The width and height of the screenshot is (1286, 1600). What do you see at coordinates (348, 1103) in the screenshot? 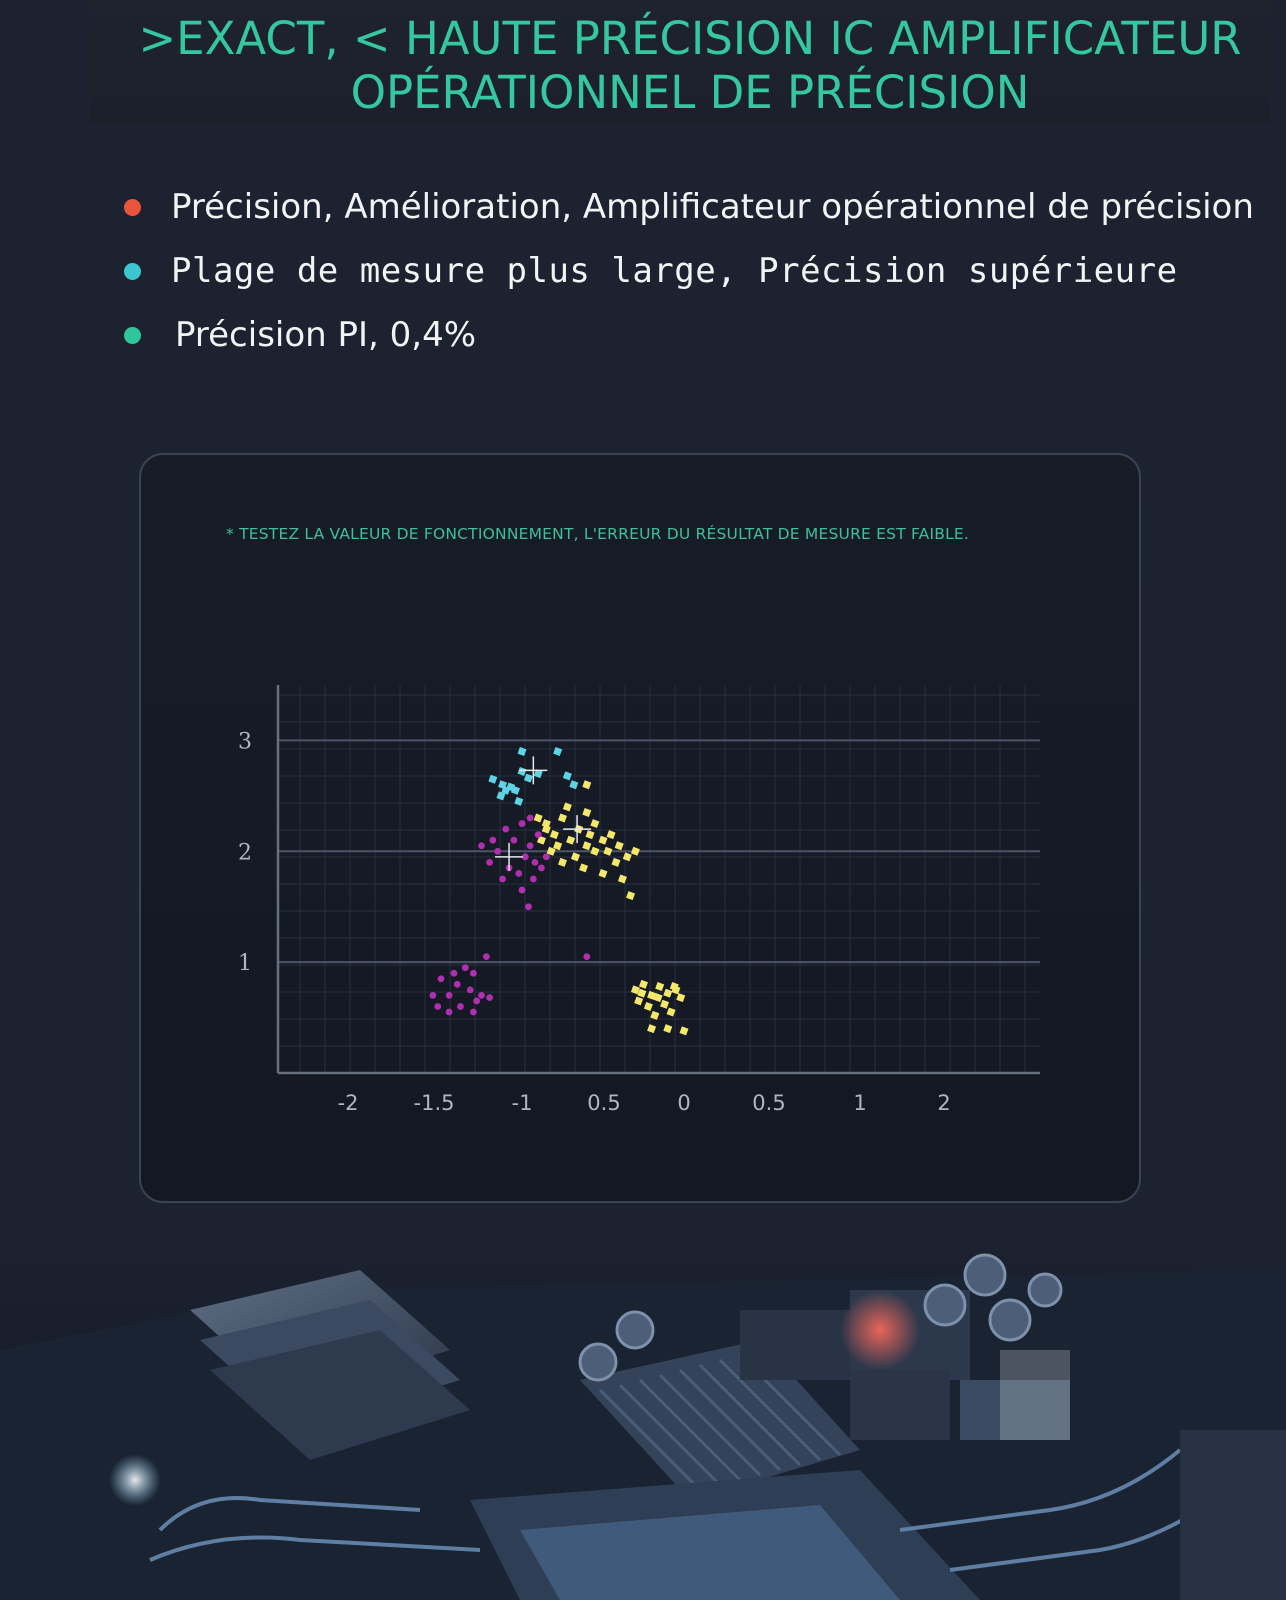
I see `x-tick-label: -2` at bounding box center [348, 1103].